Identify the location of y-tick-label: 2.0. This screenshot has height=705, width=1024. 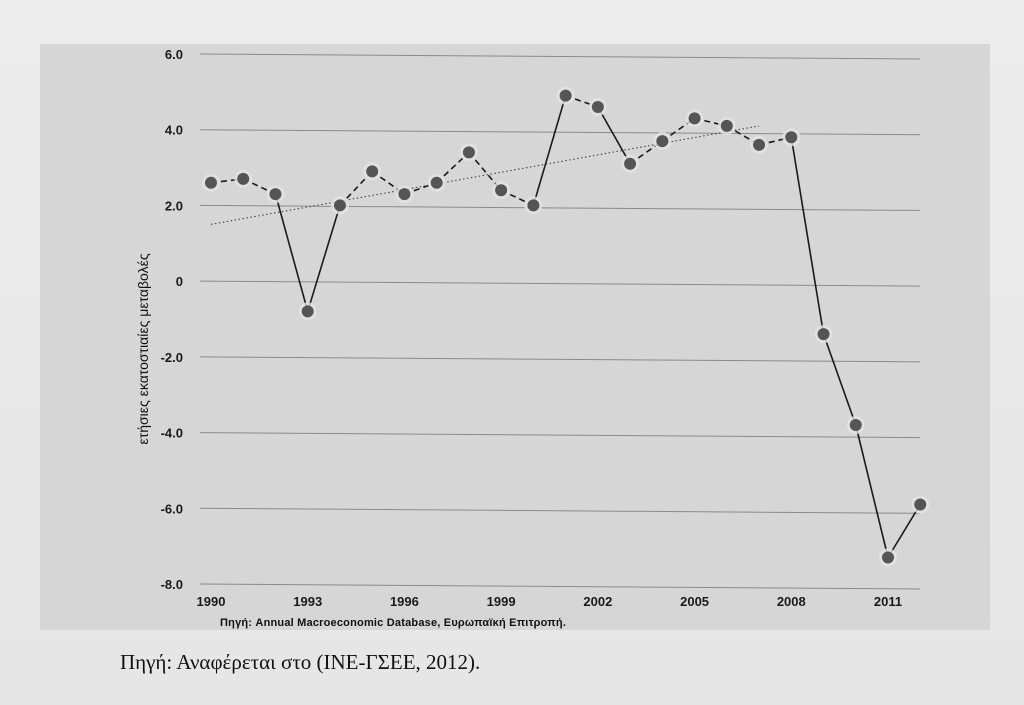
(174, 205).